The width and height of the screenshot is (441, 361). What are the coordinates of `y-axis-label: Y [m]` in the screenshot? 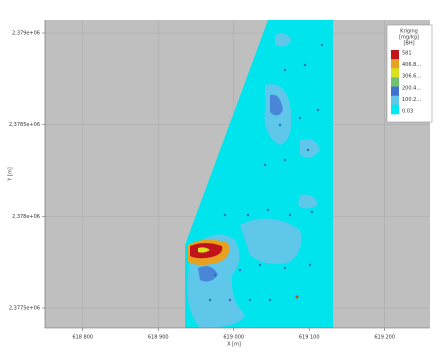 It's located at (11, 174).